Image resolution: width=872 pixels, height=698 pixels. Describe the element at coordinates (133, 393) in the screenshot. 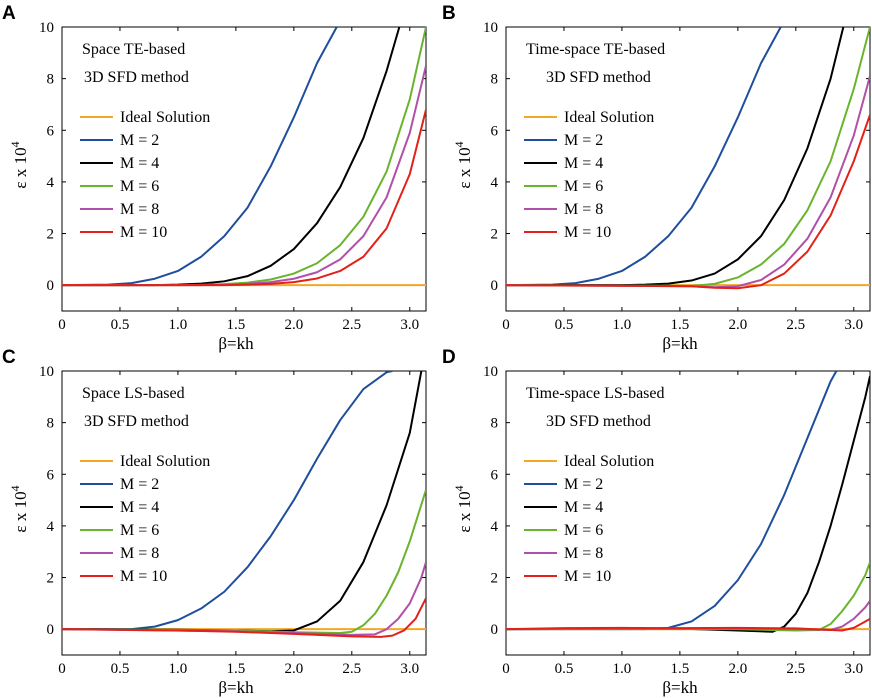

I see `annotation-line-1: Space LS-based` at that location.